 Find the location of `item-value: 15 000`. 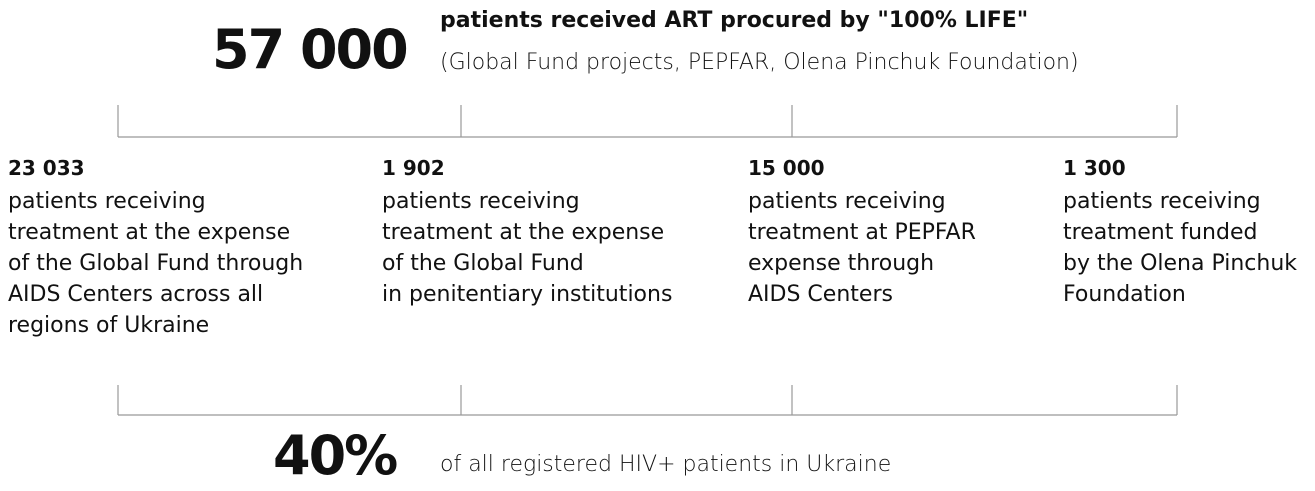

item-value: 15 000 is located at coordinates (786, 168).